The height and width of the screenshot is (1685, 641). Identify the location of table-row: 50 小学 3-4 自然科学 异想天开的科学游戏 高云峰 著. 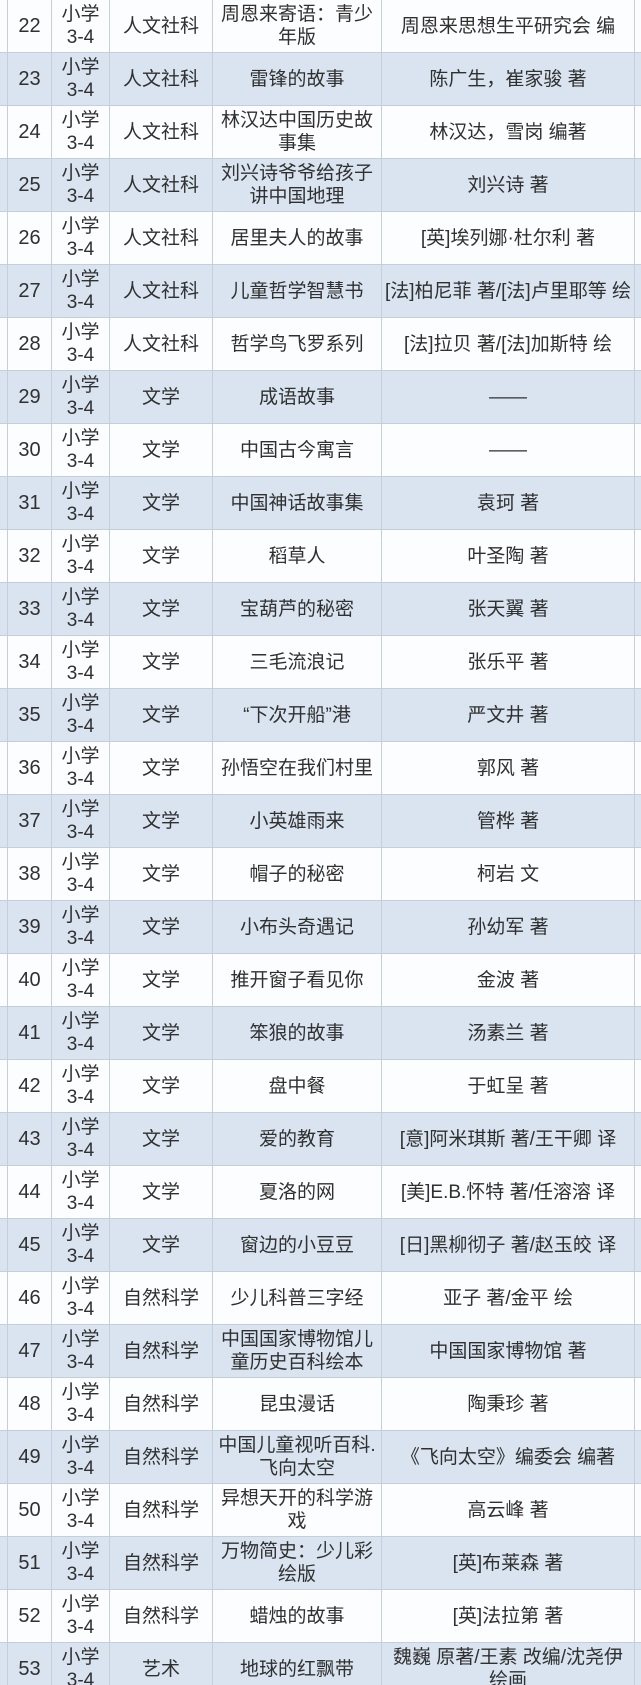
(320, 1510).